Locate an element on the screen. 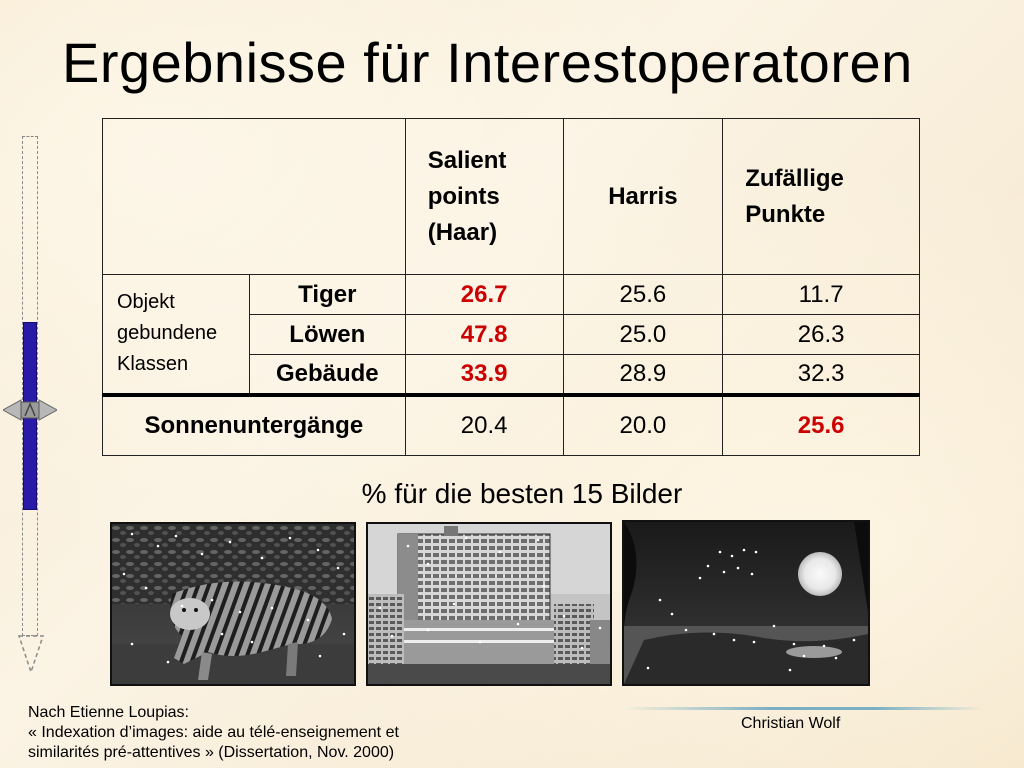 The image size is (1024, 768). table-row: Sonnenuntergänge 20.4 20.0 25.6 is located at coordinates (511, 424).